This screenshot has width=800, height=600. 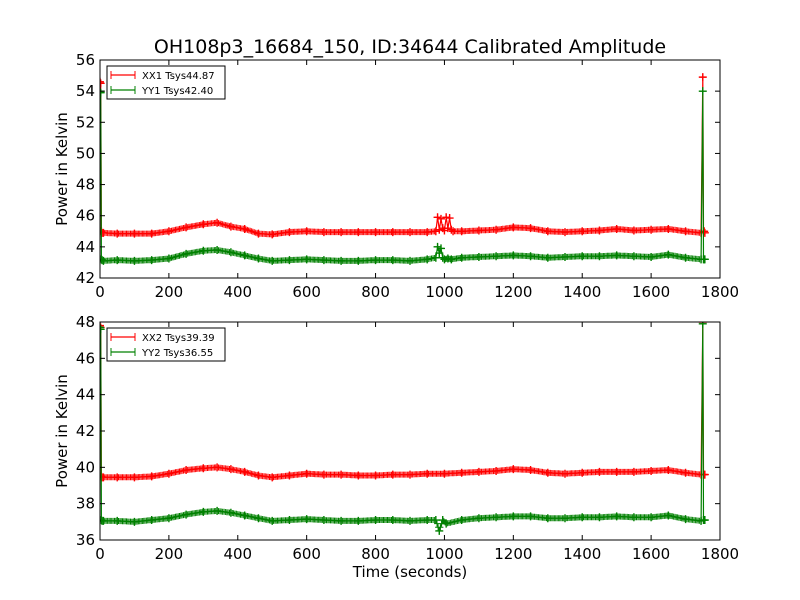 What do you see at coordinates (85, 322) in the screenshot?
I see `y-tick-label: 48` at bounding box center [85, 322].